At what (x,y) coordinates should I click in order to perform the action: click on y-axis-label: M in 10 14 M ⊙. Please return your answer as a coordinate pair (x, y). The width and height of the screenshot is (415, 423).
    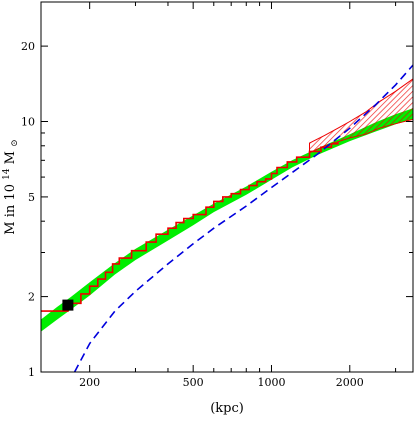
    Looking at the image, I should click on (10, 186).